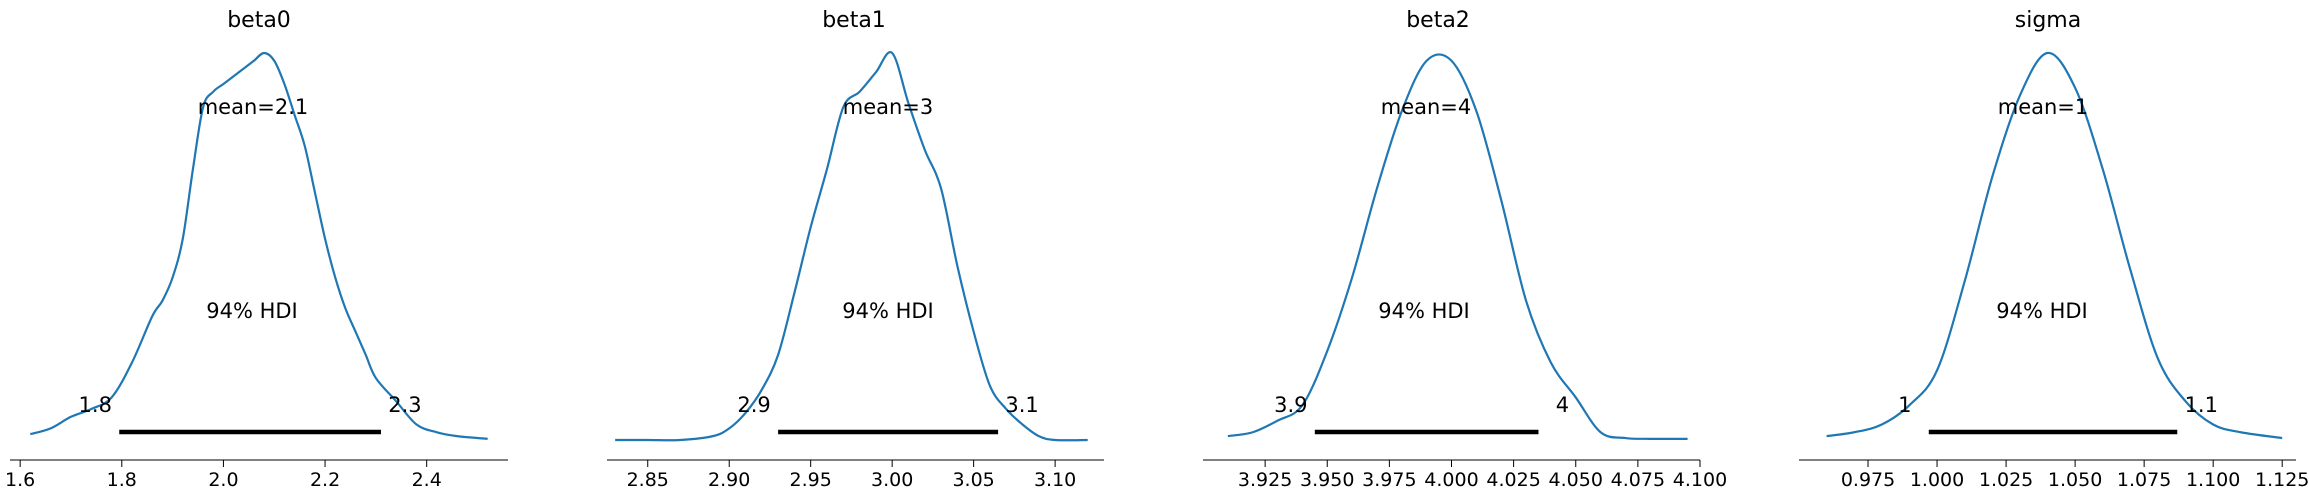  I want to click on hdi-high-label: 4, so click(1562, 405).